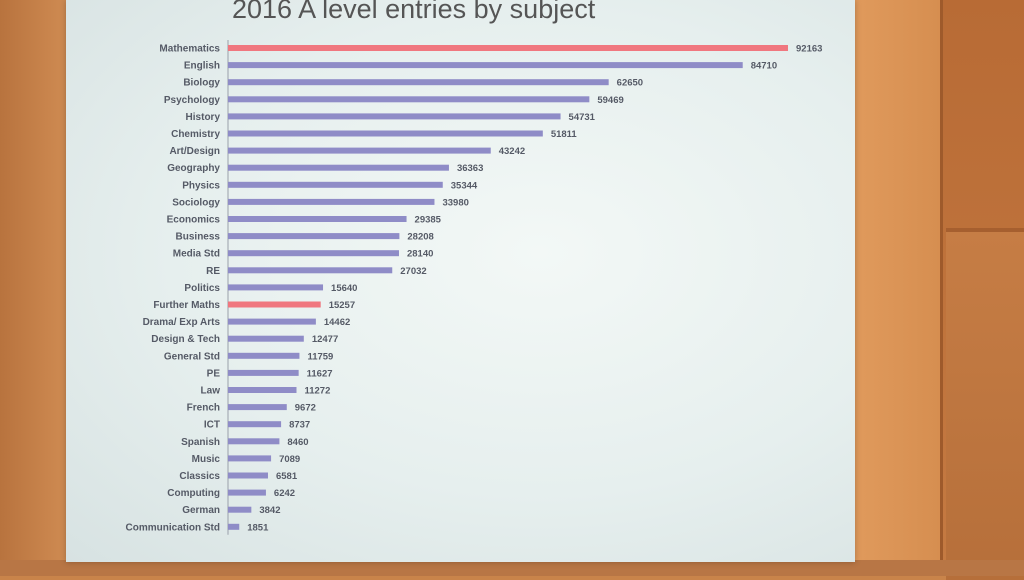  I want to click on floor-strip, so click(512, 568).